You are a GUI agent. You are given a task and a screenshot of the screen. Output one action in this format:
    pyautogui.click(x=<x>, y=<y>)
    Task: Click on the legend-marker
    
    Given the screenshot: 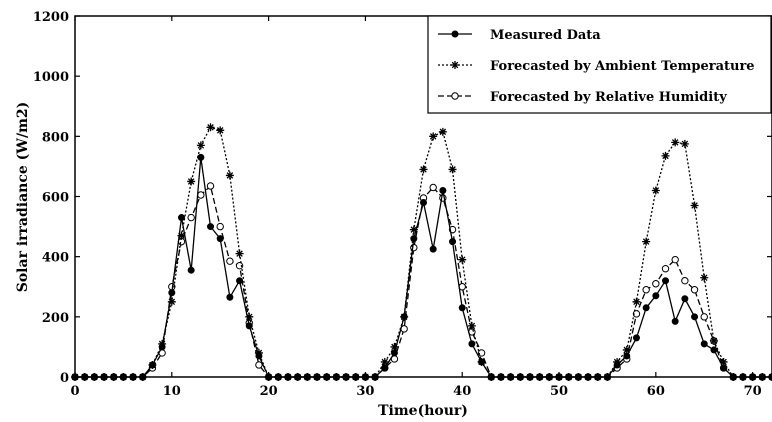 What is the action you would take?
    pyautogui.click(x=455, y=65)
    